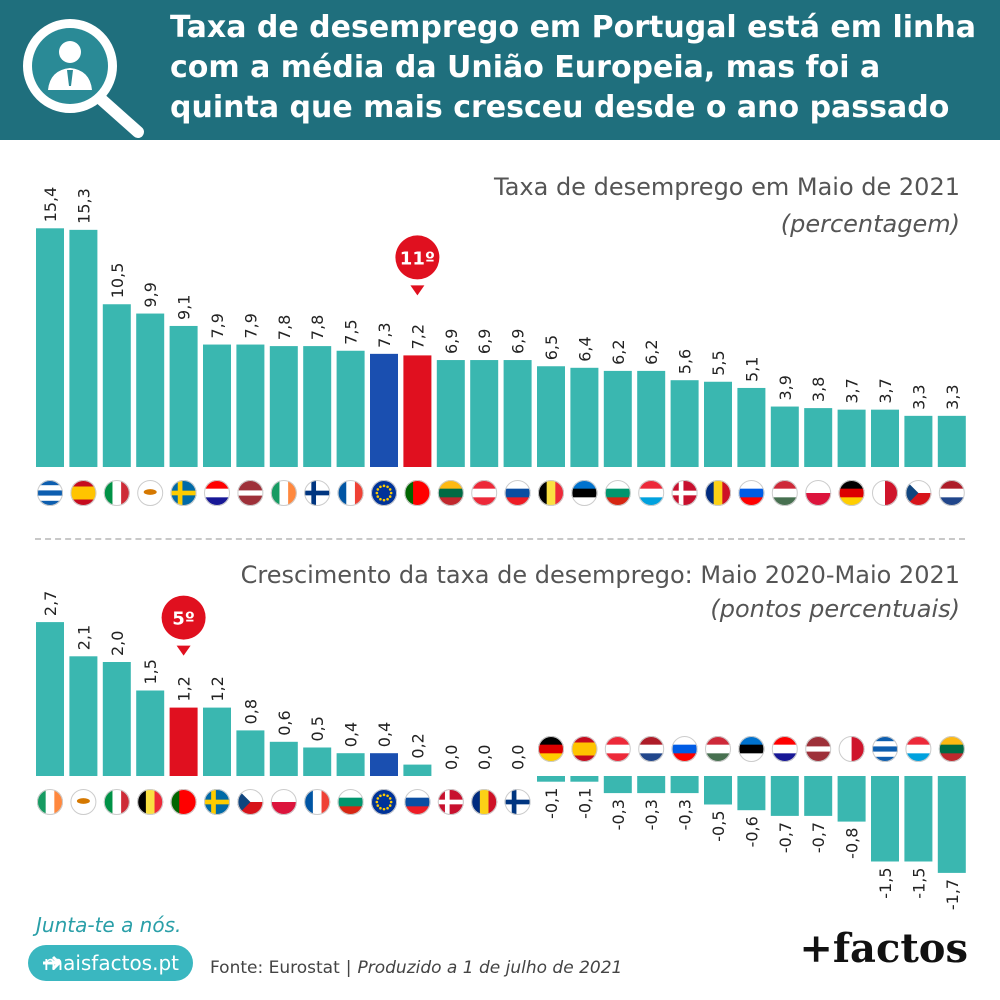 This screenshot has height=1000, width=1000. What do you see at coordinates (784, 493) in the screenshot?
I see `flag-hu-icon` at bounding box center [784, 493].